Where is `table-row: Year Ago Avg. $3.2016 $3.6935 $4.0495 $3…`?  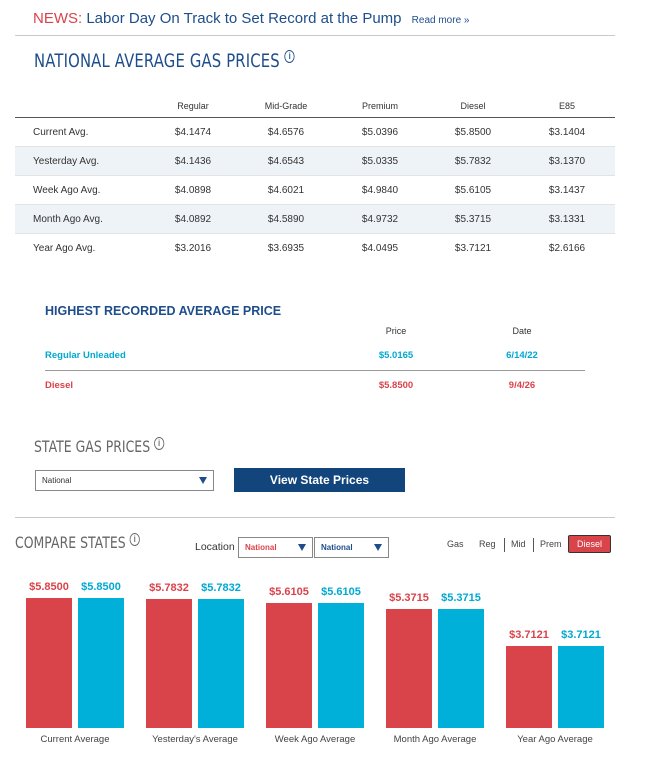 table-row: Year Ago Avg. $3.2016 $3.6935 $4.0495 $3… is located at coordinates (315, 248).